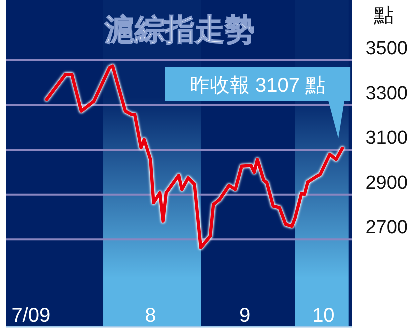 This screenshot has width=413, height=332. Describe the element at coordinates (387, 228) in the screenshot. I see `y-tick-label: 2700` at that location.